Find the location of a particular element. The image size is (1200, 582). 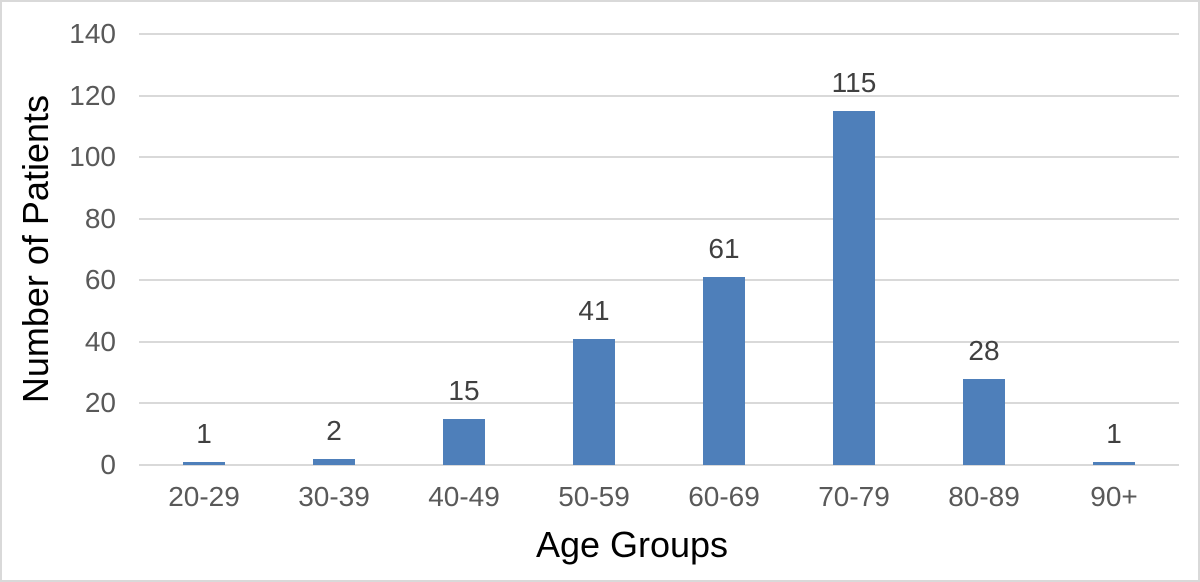

y-tick-label: 0 is located at coordinates (108, 464).